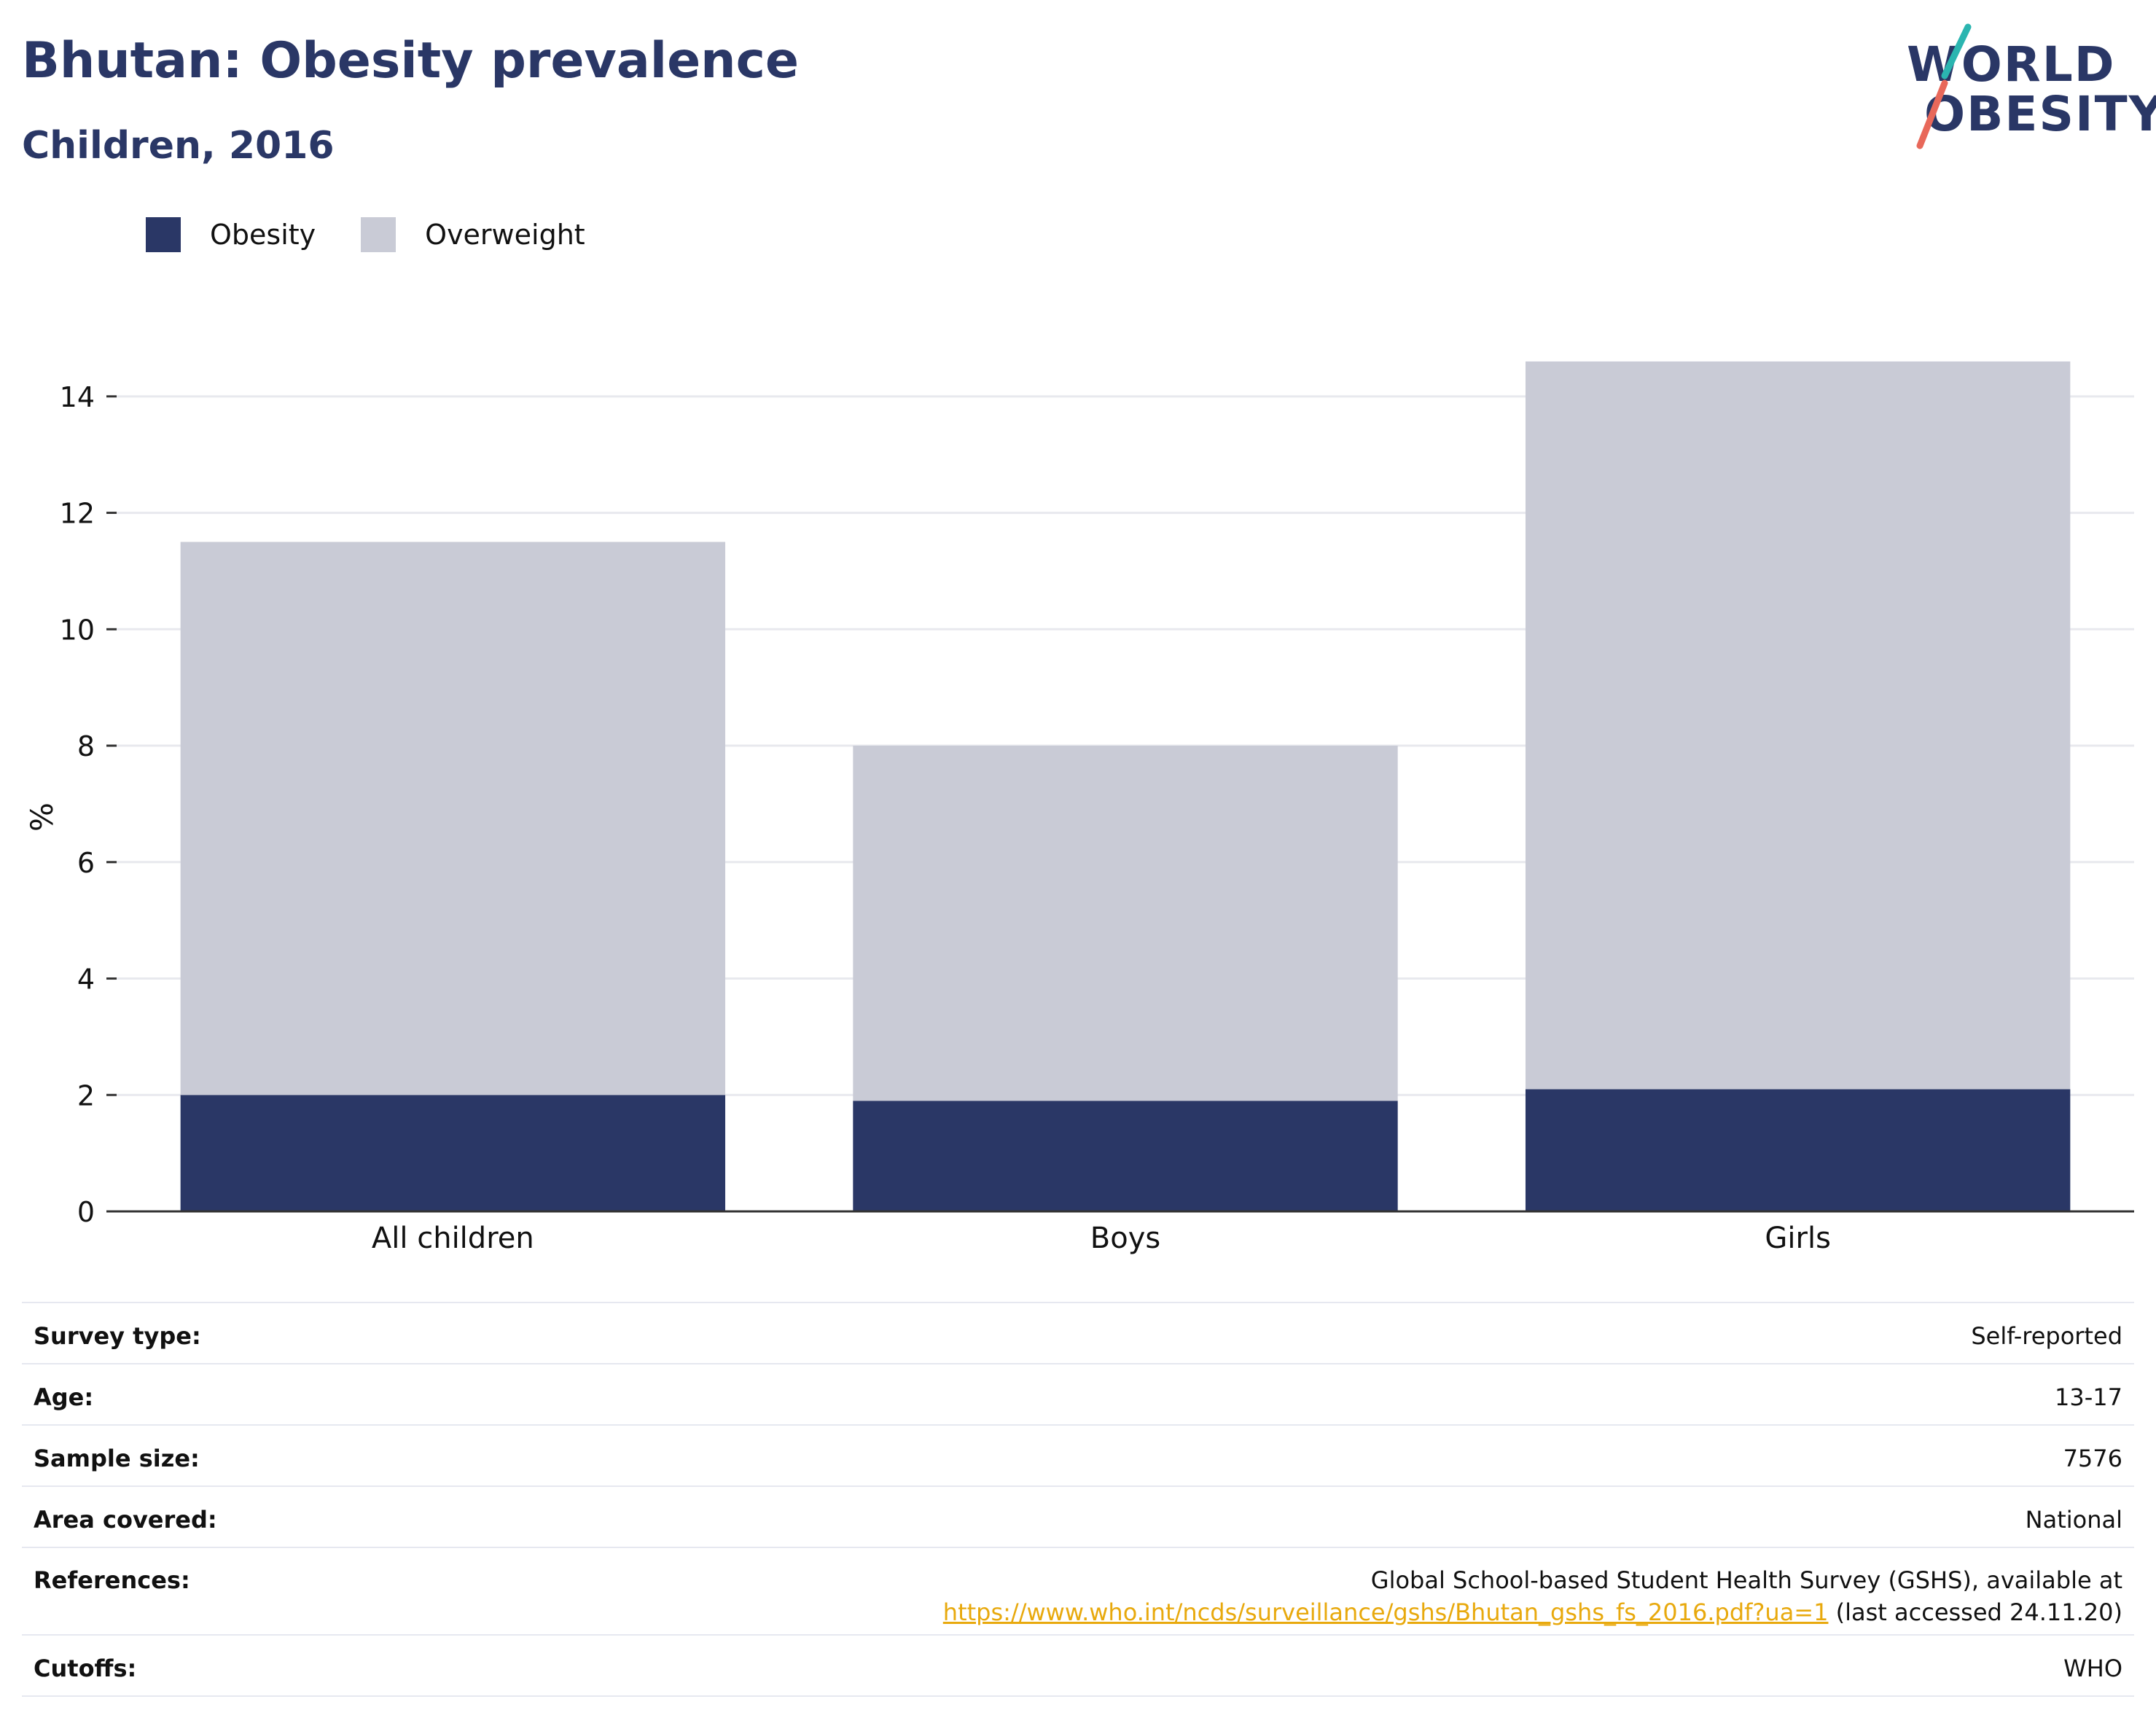  I want to click on y-tick-label: 4, so click(86, 980).